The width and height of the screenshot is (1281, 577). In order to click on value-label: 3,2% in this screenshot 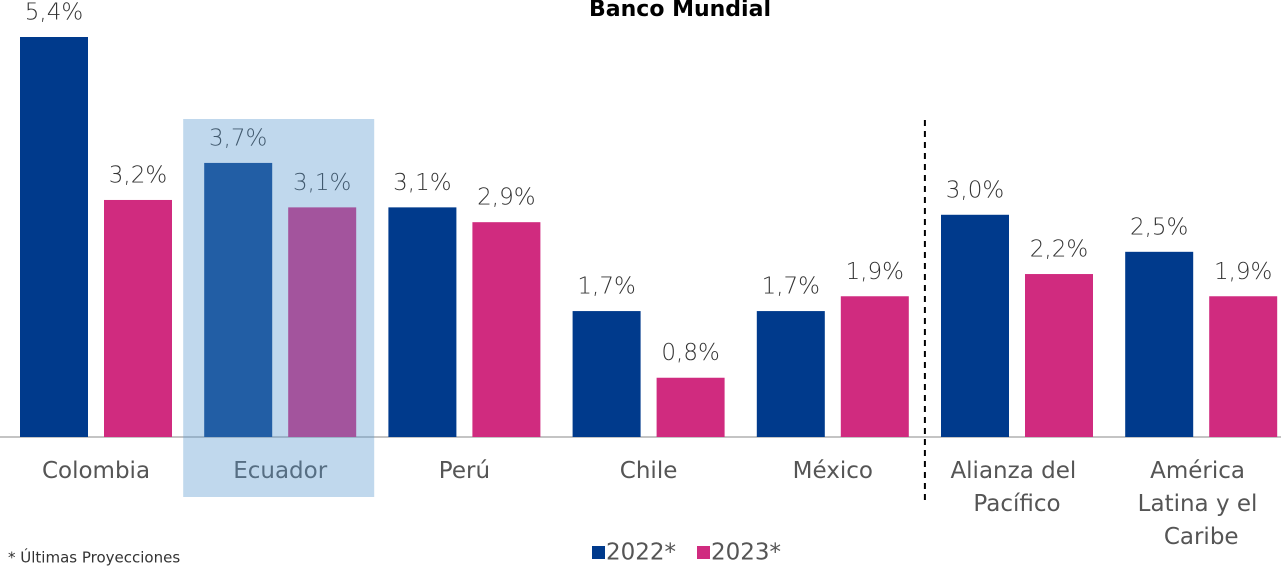, I will do `click(138, 175)`.